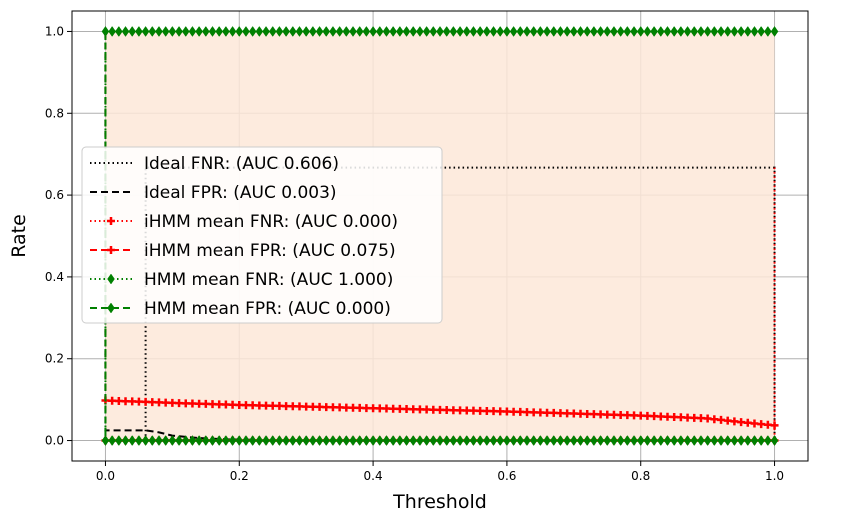 This screenshot has width=847, height=525. What do you see at coordinates (111, 221) in the screenshot?
I see `legend-marker` at bounding box center [111, 221].